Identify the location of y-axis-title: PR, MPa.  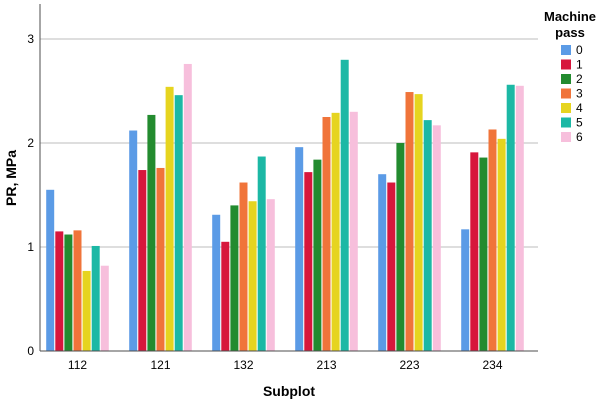
(11, 178).